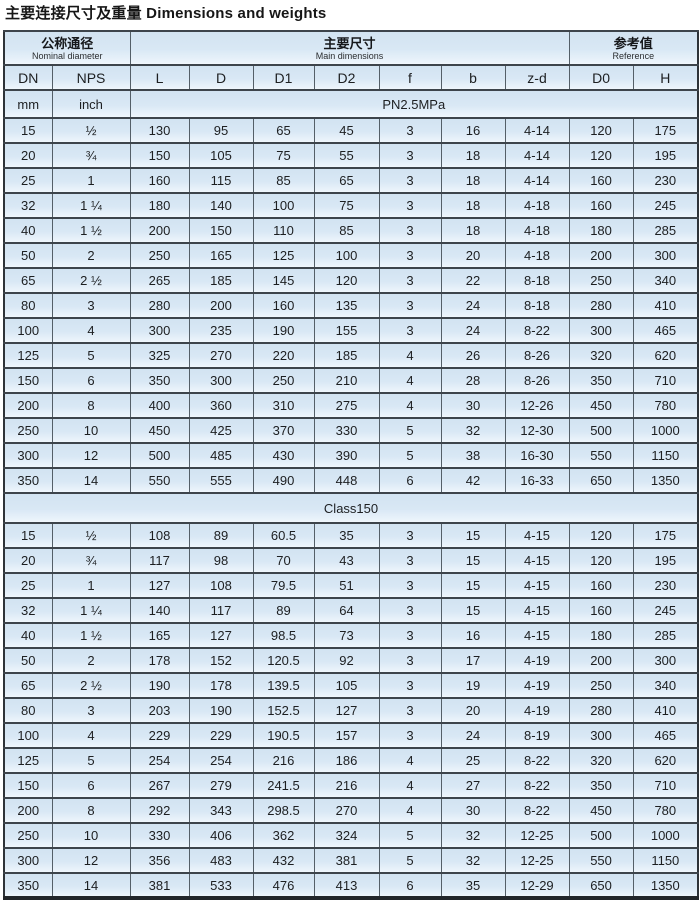 This screenshot has height=907, width=700. What do you see at coordinates (601, 635) in the screenshot?
I see `table-cell: 180` at bounding box center [601, 635].